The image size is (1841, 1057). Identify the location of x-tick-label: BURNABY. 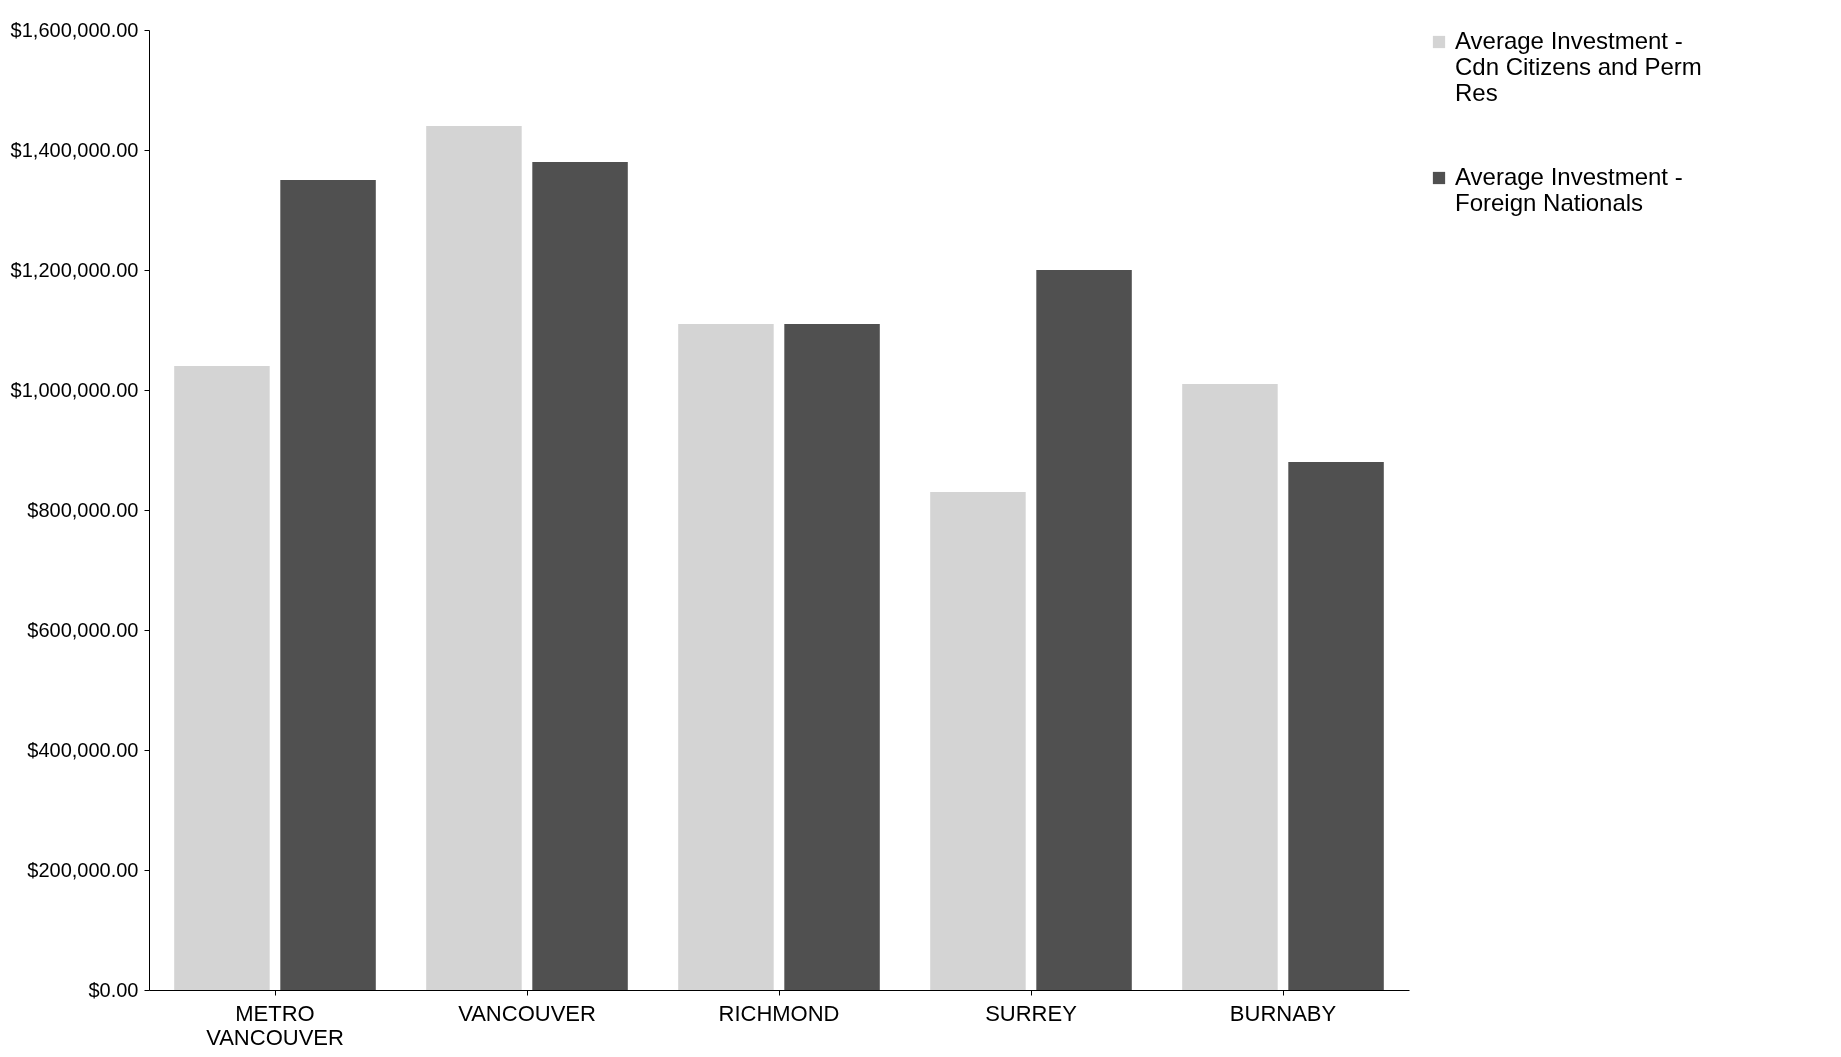
(1283, 1013).